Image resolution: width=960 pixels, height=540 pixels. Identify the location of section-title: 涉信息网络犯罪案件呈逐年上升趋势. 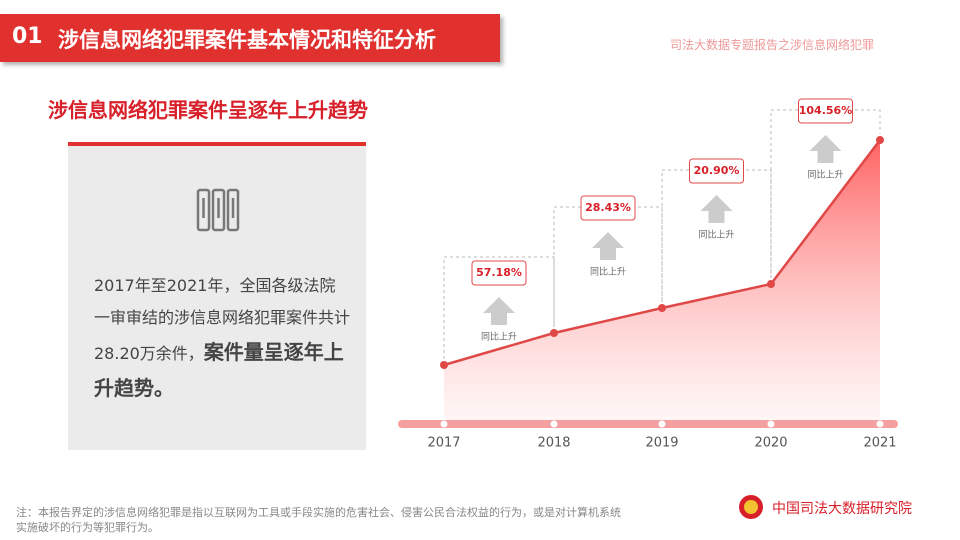
(208, 110).